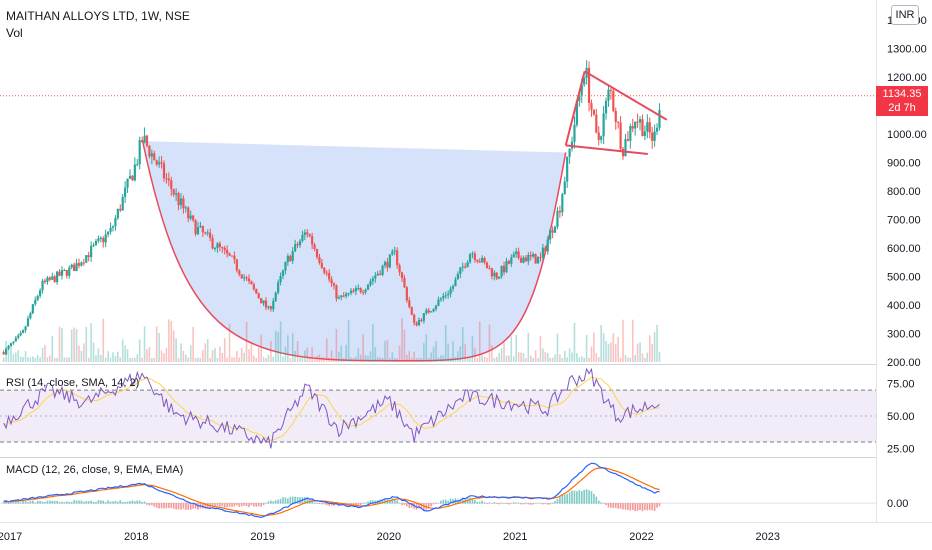 The width and height of the screenshot is (932, 550). I want to click on currency-button: INR, so click(905, 15).